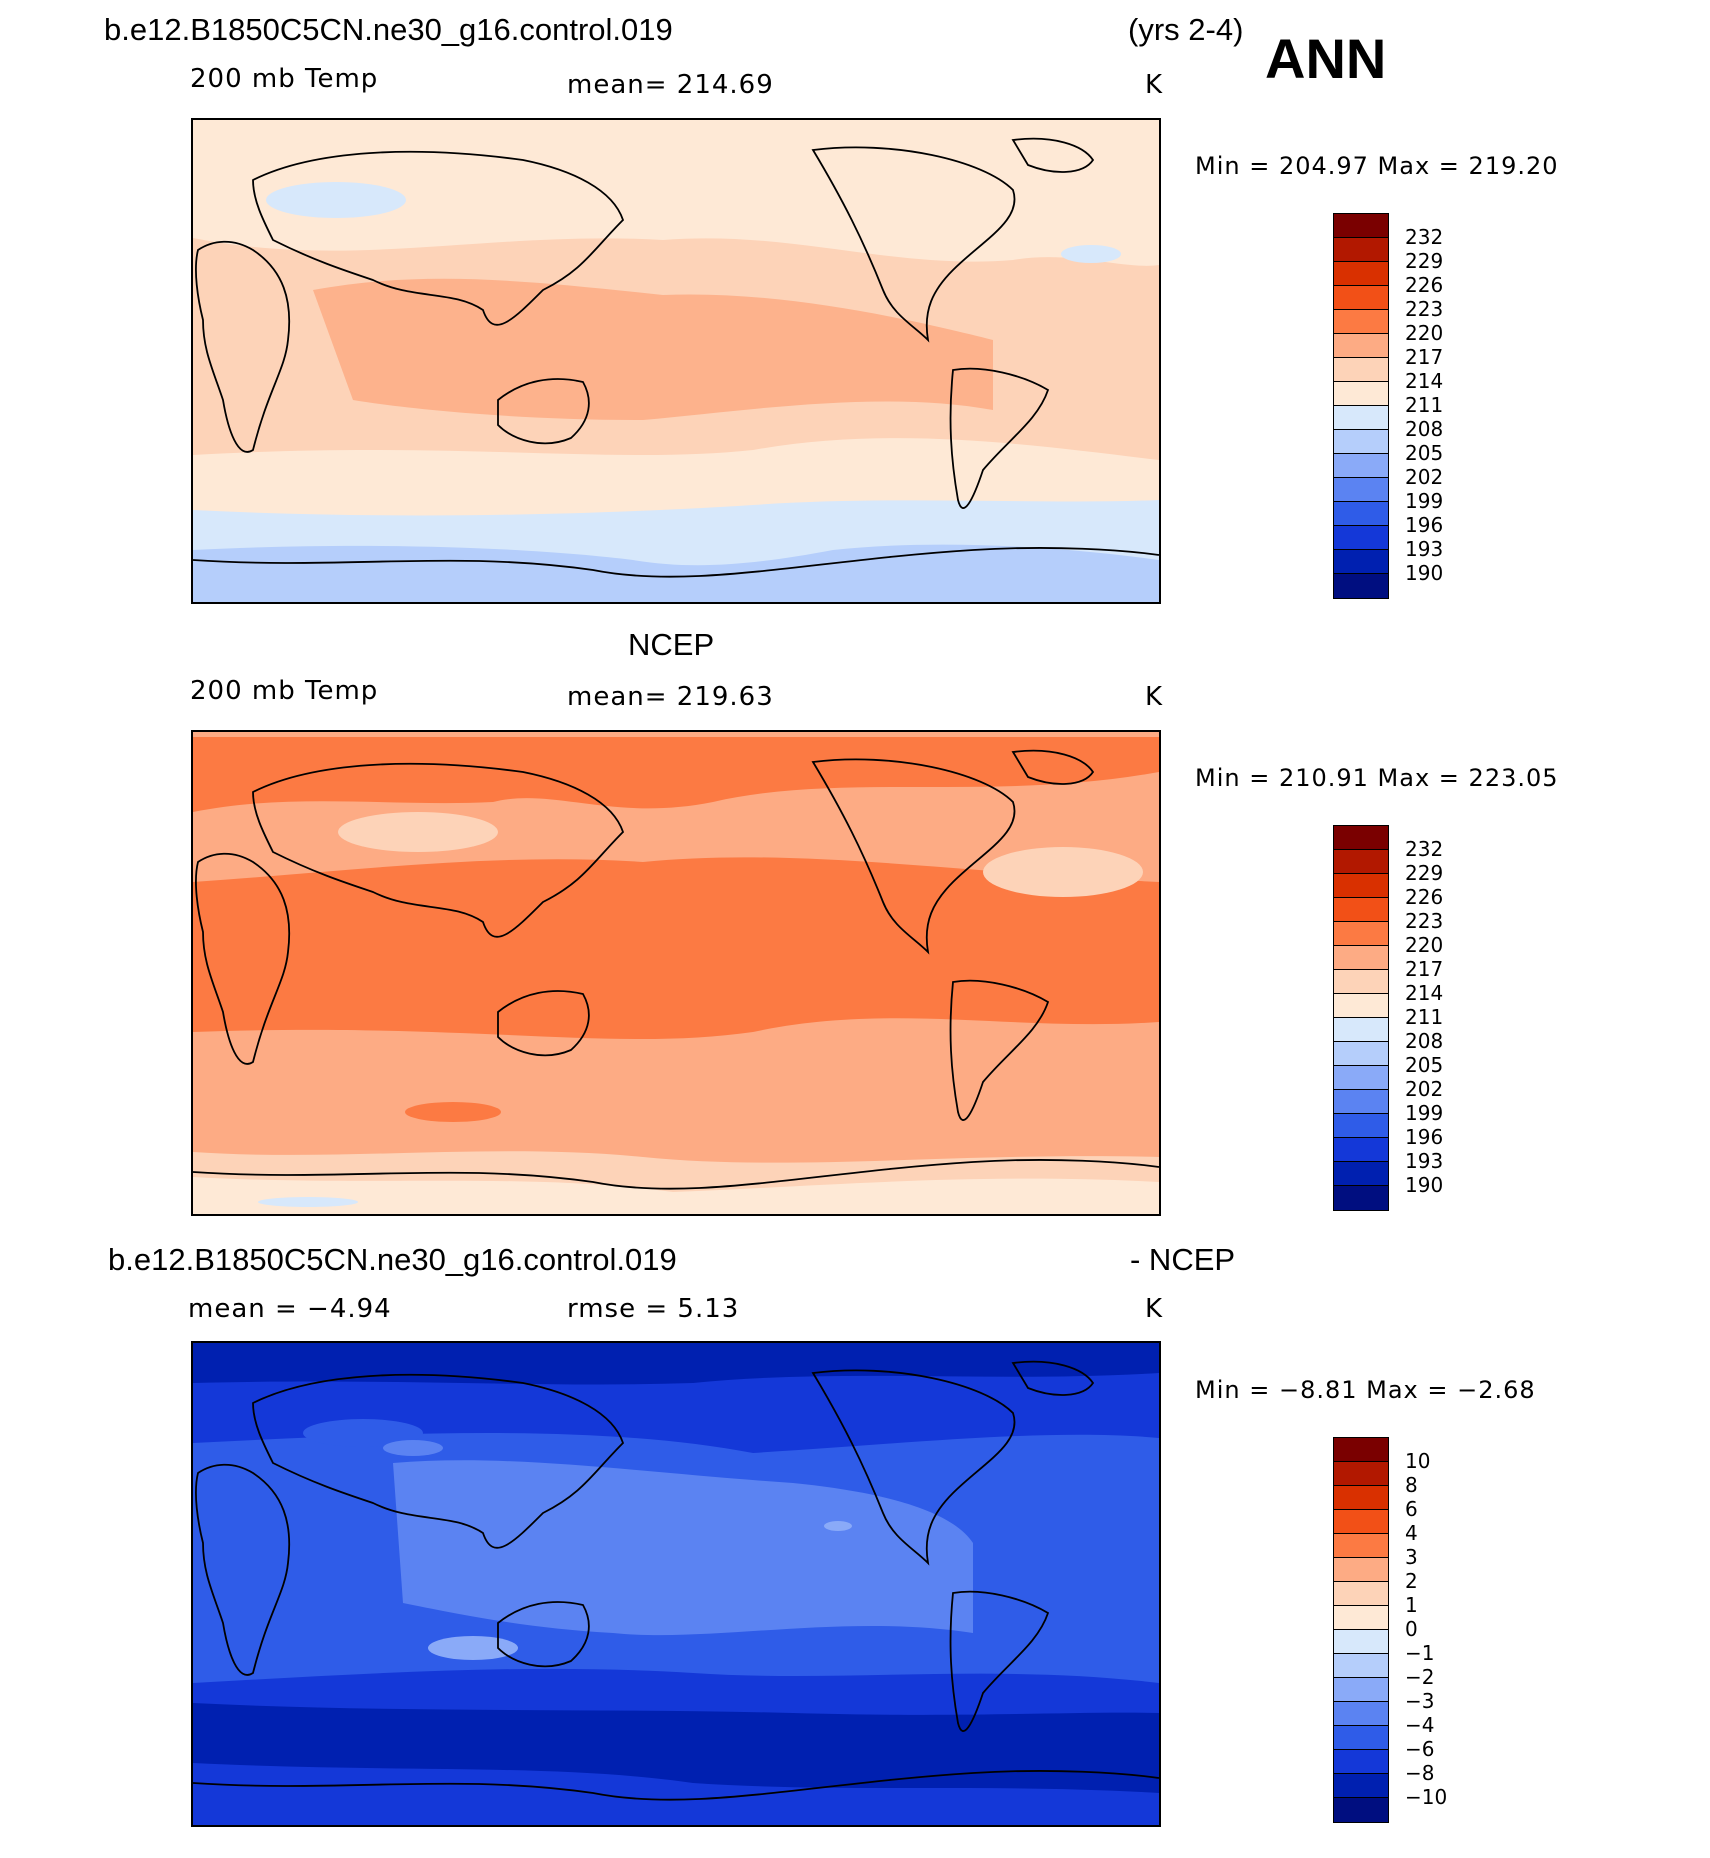  Describe the element at coordinates (284, 691) in the screenshot. I see `panel2-variable: 200 mb Temp` at that location.